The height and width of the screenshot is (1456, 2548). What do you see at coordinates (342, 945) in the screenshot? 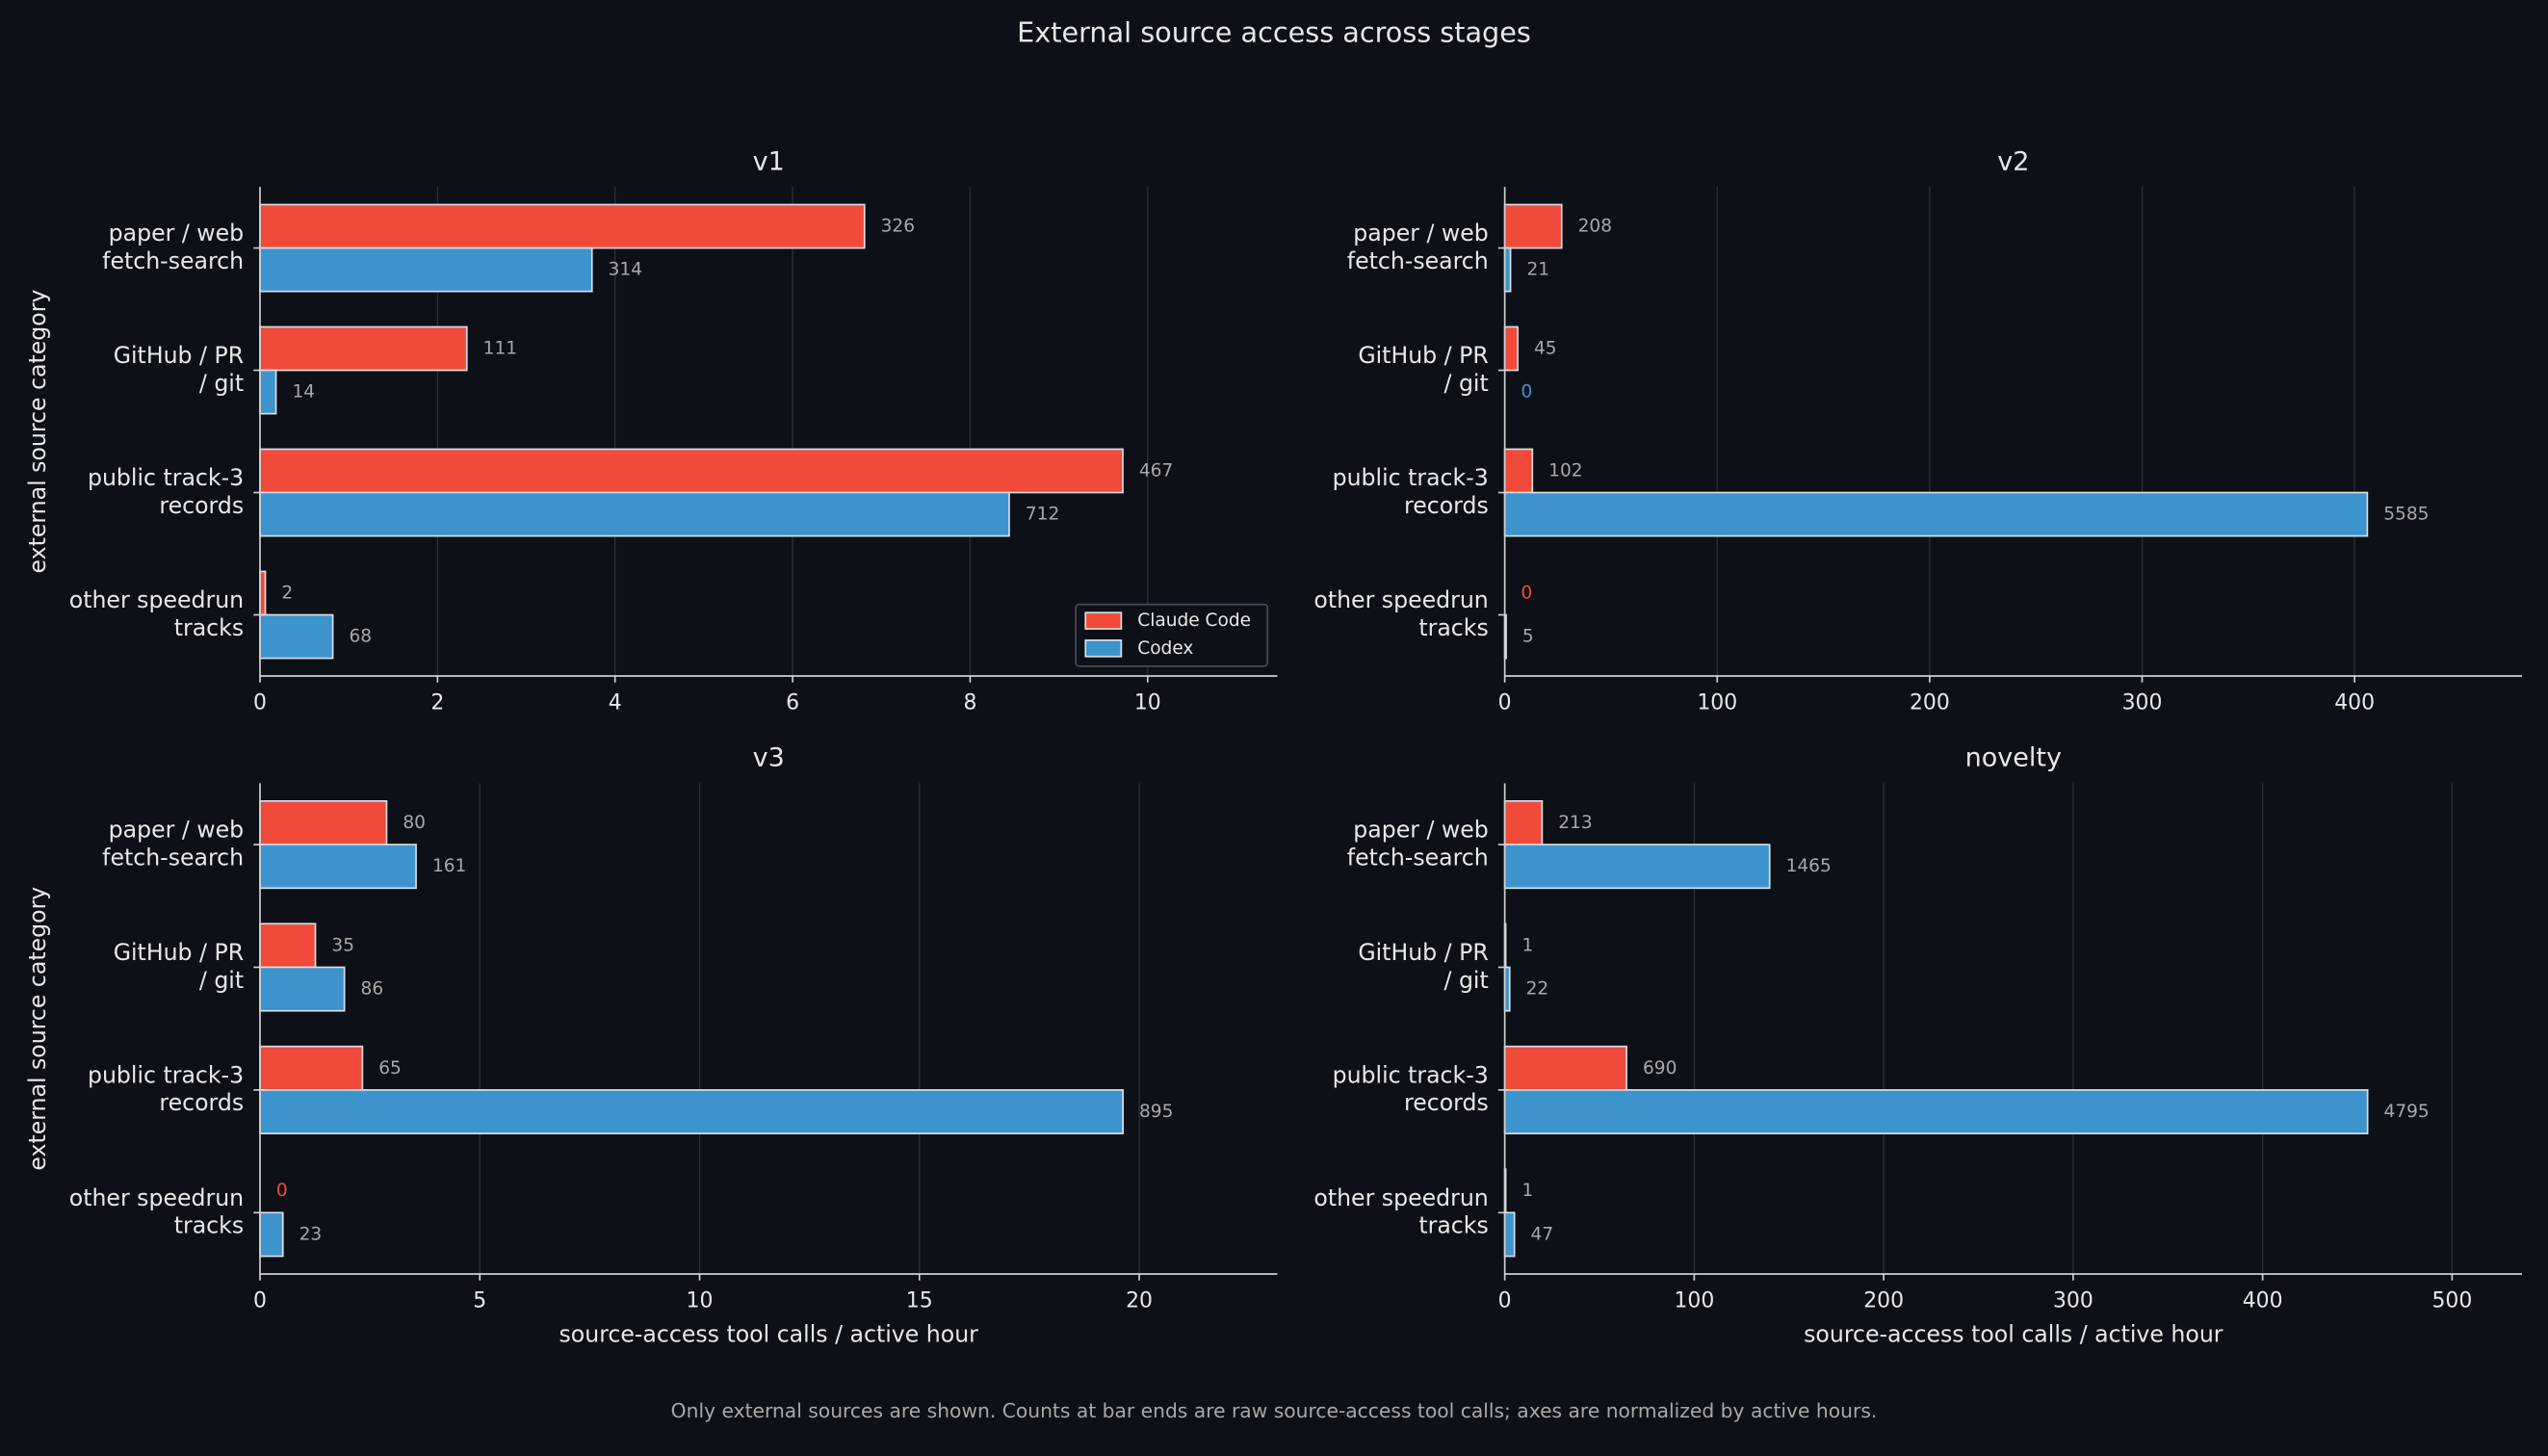
I see `count-label: 35` at bounding box center [342, 945].